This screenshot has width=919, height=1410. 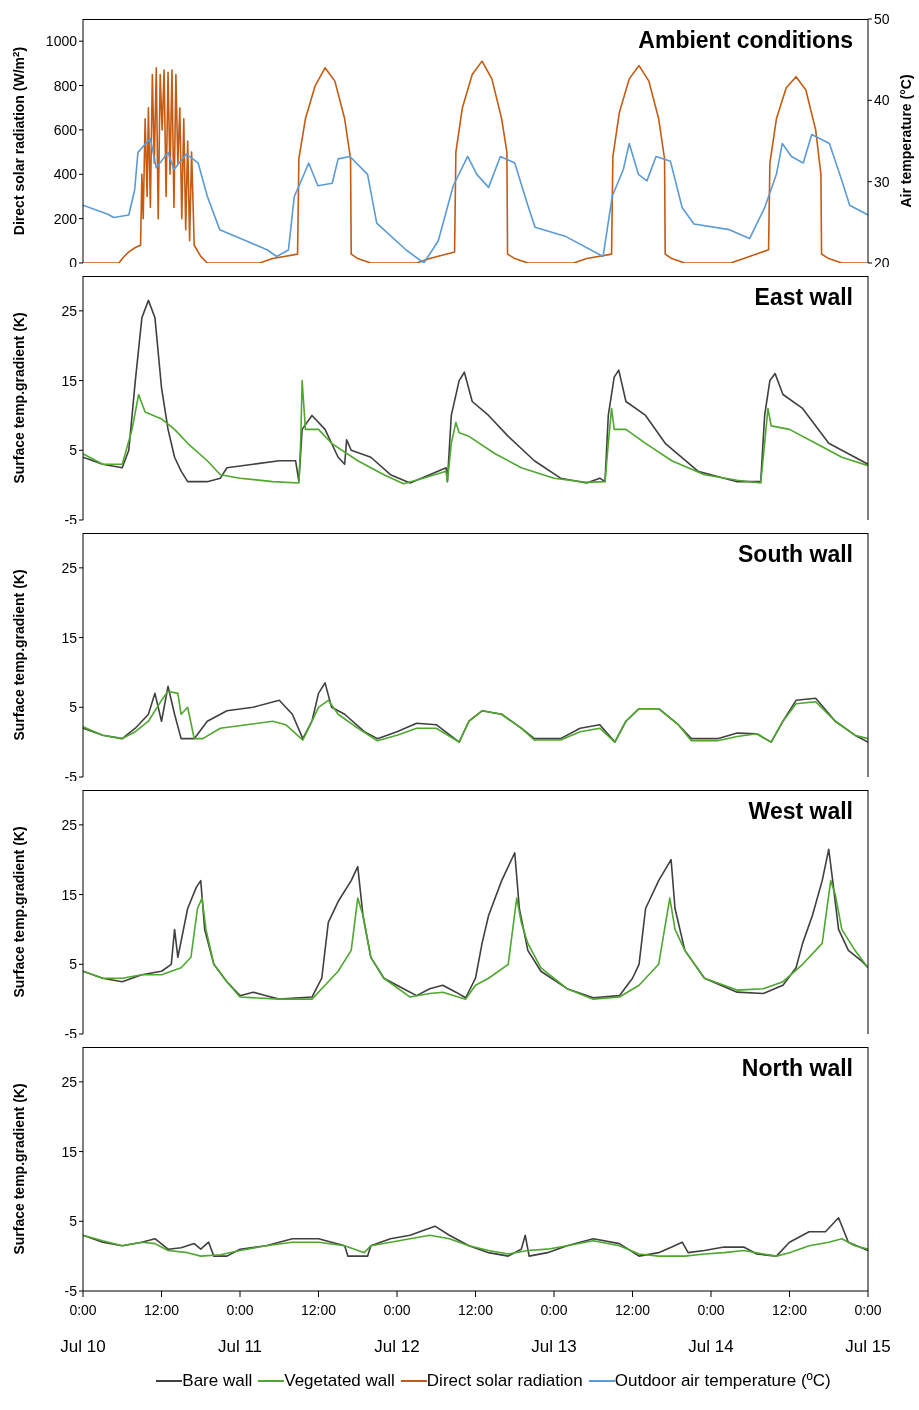 I want to click on y-tick-label: 400, so click(x=65, y=174).